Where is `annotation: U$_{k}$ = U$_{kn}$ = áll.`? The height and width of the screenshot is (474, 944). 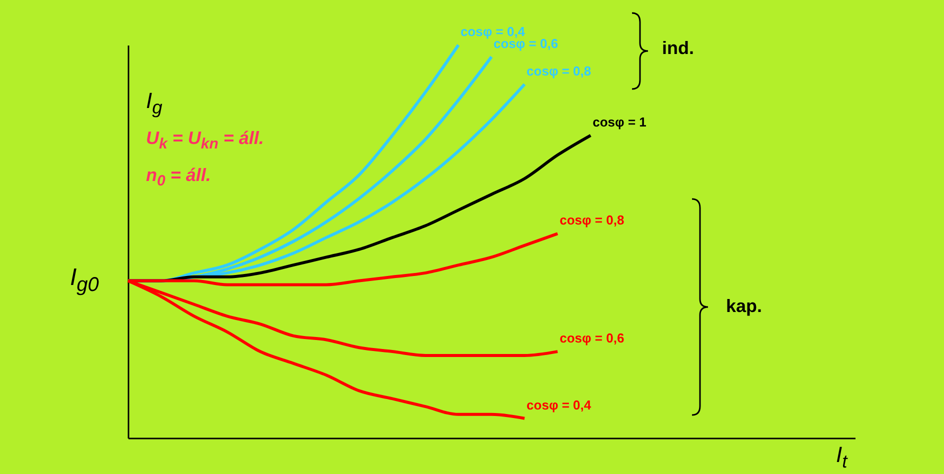
annotation: U$_{k}$ = U$_{kn}$ = áll. is located at coordinates (205, 140).